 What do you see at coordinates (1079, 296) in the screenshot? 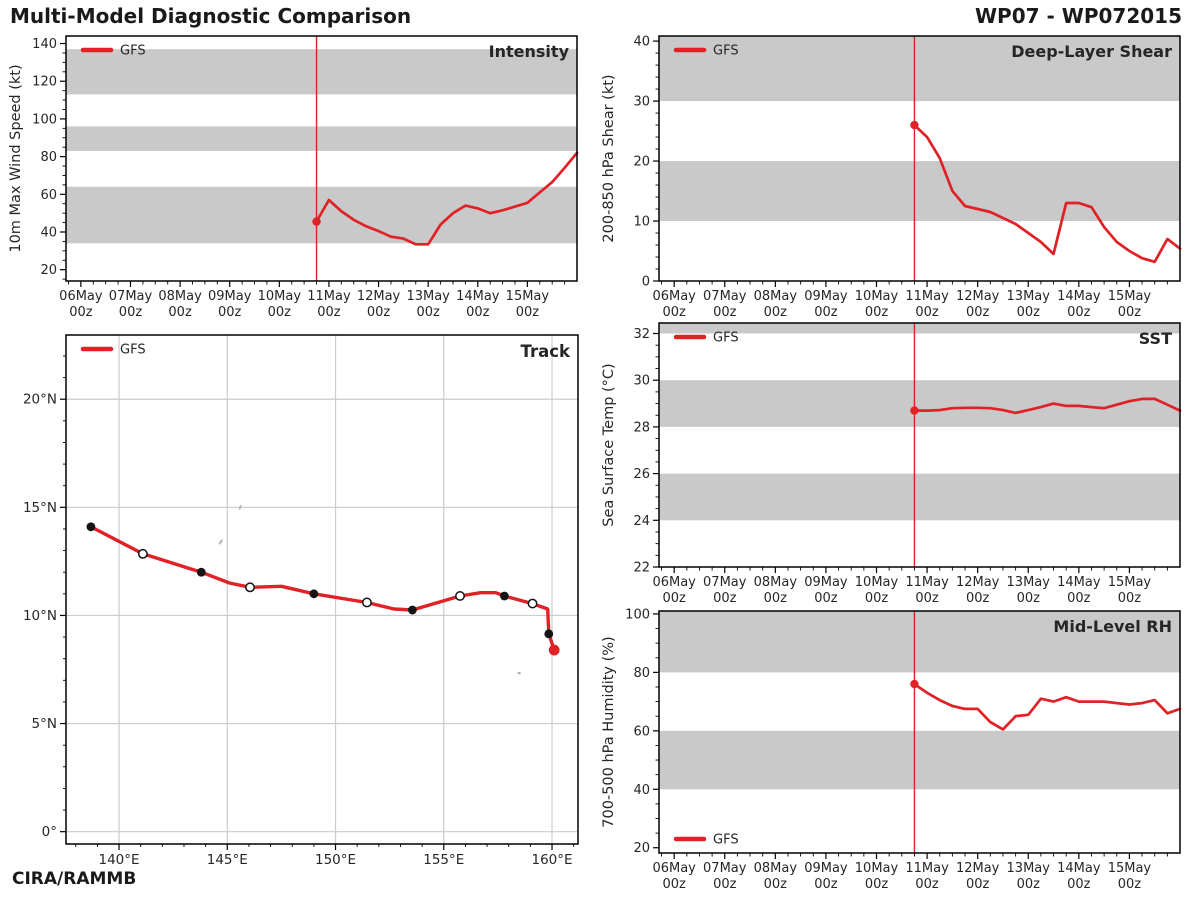
I see `svg-text: 14May` at bounding box center [1079, 296].